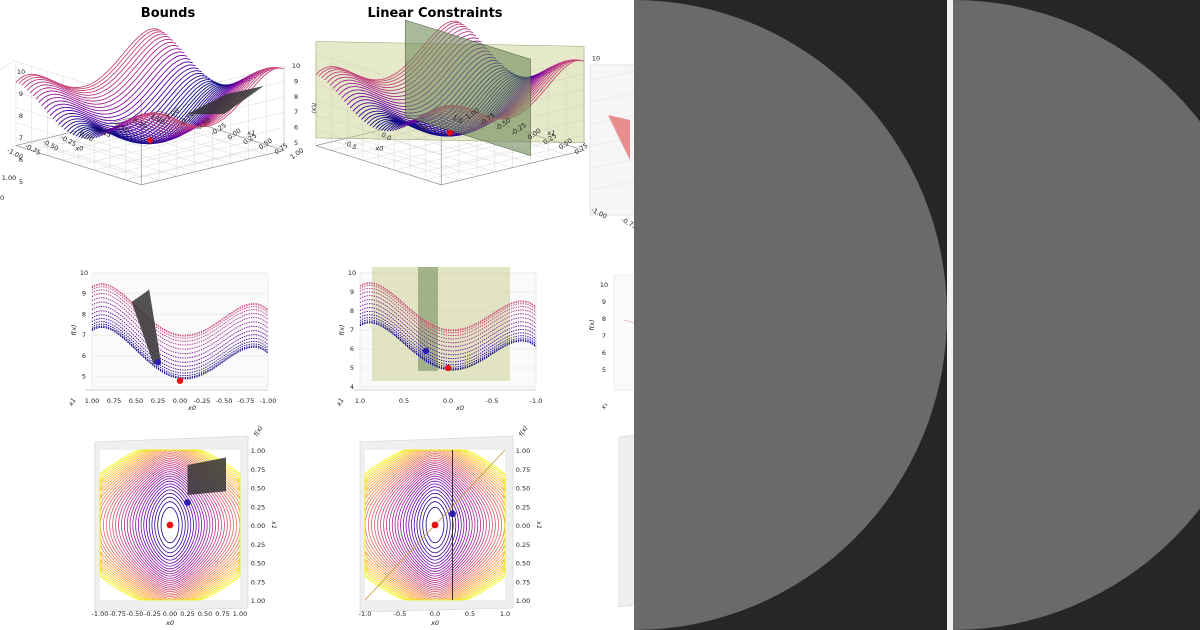 Image resolution: width=1200 pixels, height=630 pixels. What do you see at coordinates (146, 327) in the screenshot?
I see `bound-region-surface` at bounding box center [146, 327].